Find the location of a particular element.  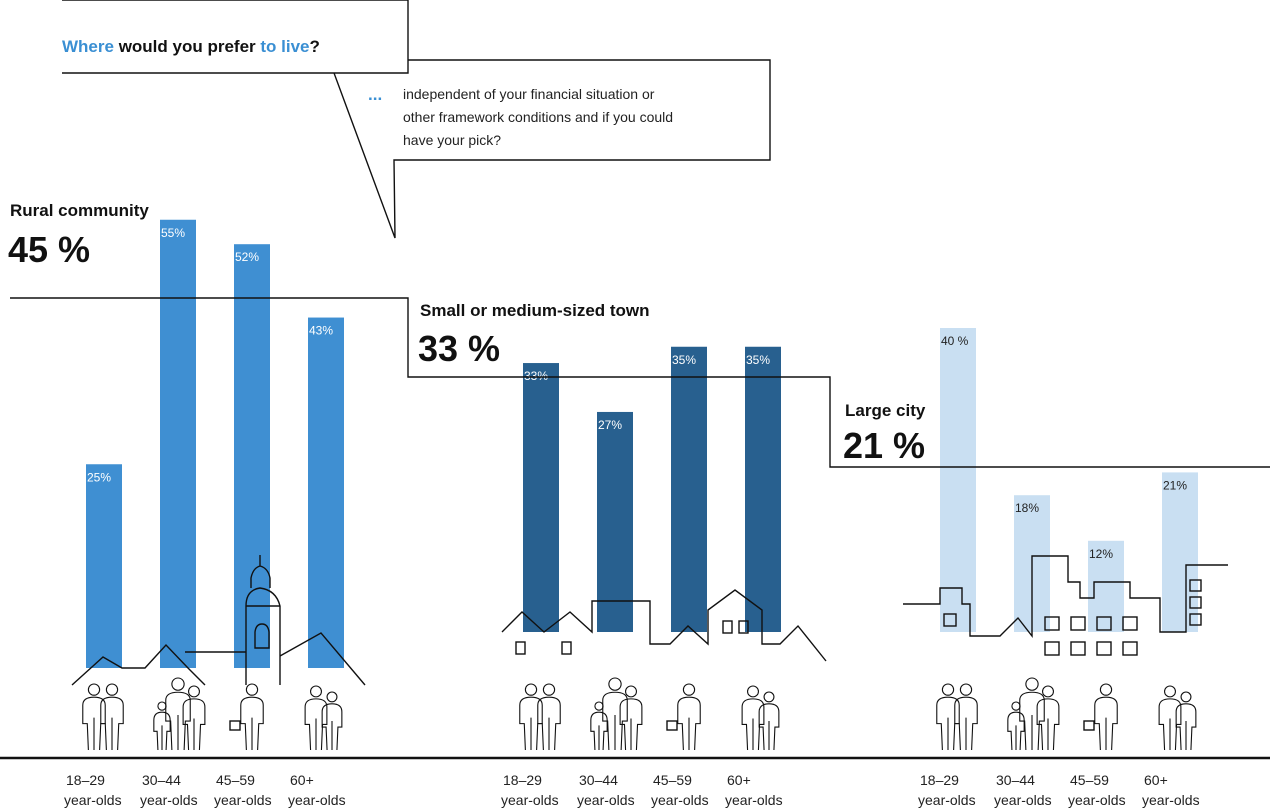

city-blocks-illustration is located at coordinates (1065, 605).